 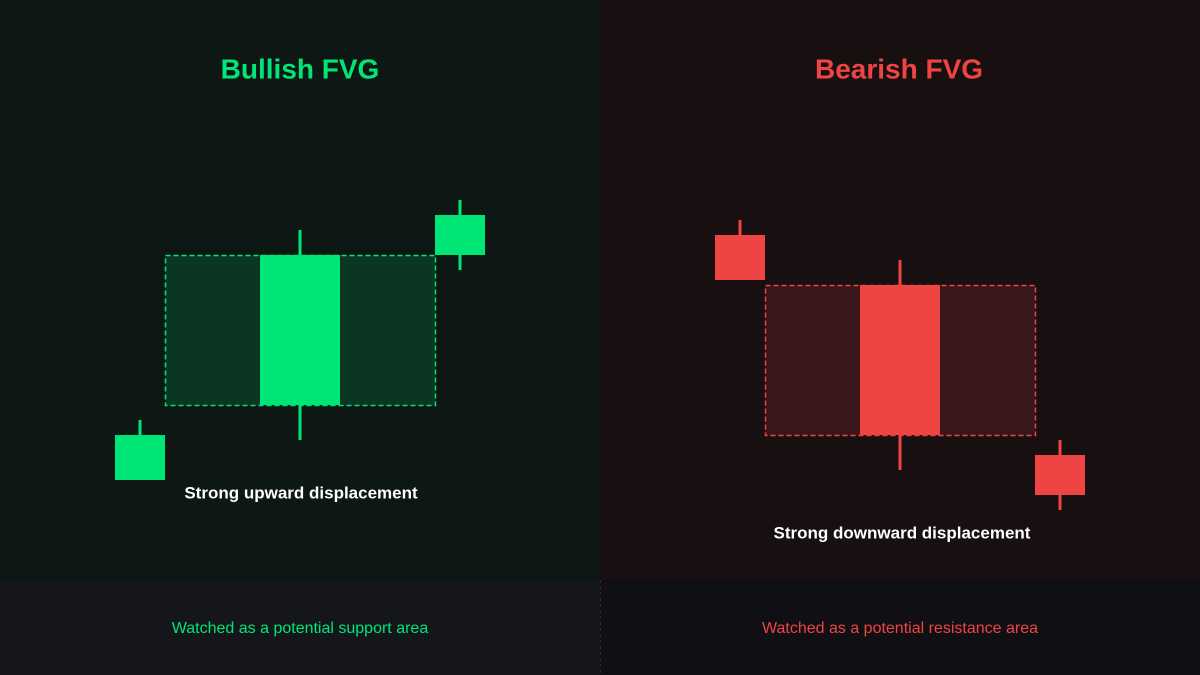 I want to click on footer-note: Watched as a potential support area, so click(x=300, y=628).